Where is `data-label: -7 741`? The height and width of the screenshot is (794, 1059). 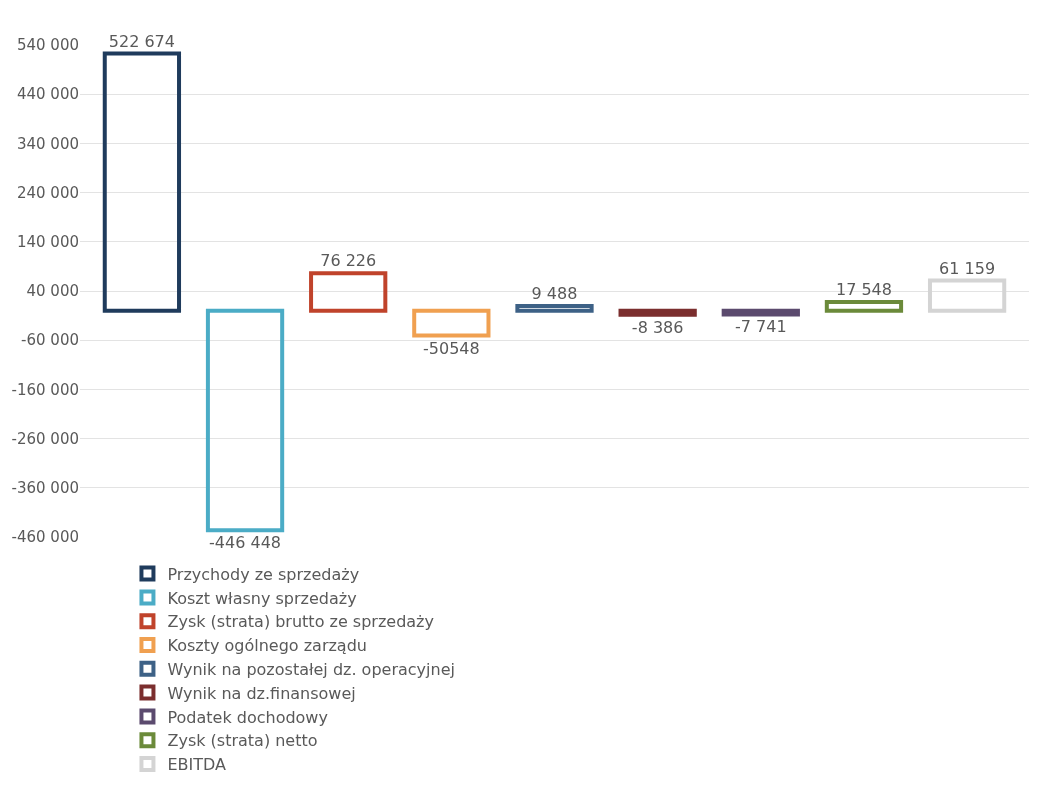
data-label: -7 741 is located at coordinates (761, 327).